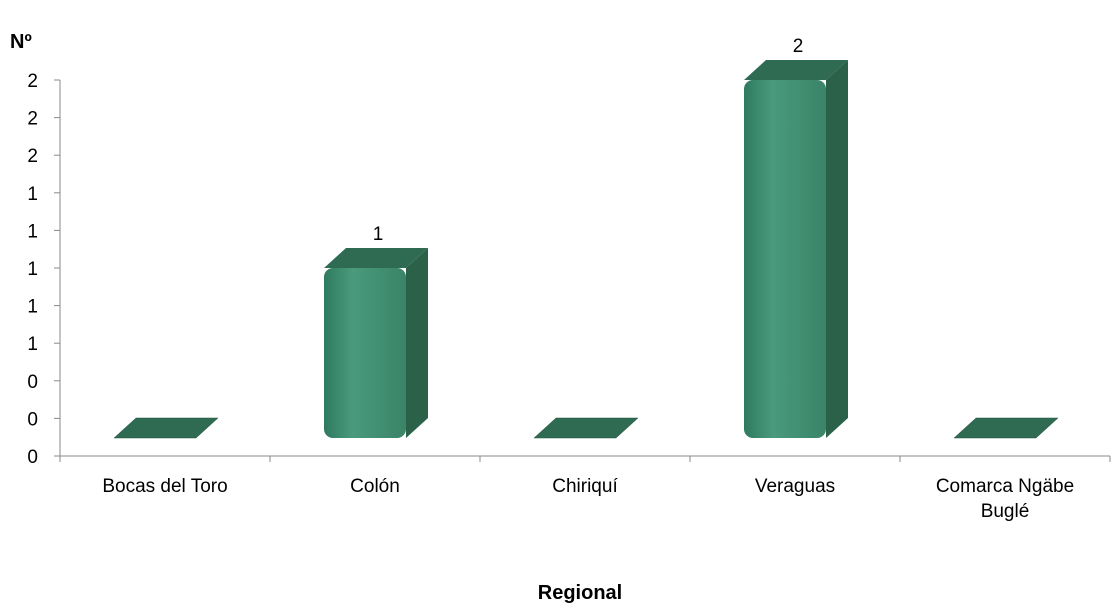 The height and width of the screenshot is (611, 1114). Describe the element at coordinates (43, 269) in the screenshot. I see `y-ticks: 0 0 0 1 1 1 1 1 2 2 2` at that location.